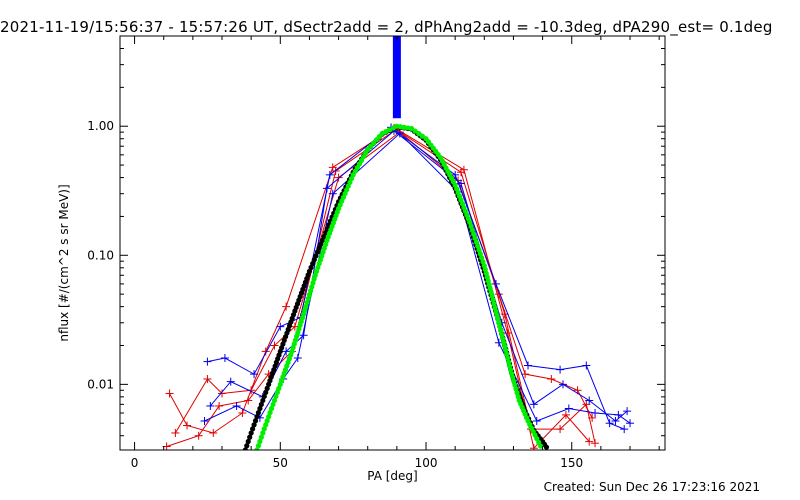 Image resolution: width=800 pixels, height=500 pixels. Describe the element at coordinates (651, 487) in the screenshot. I see `created-timestamp: Created: Sun Dec 26 17:23:16 2021` at that location.